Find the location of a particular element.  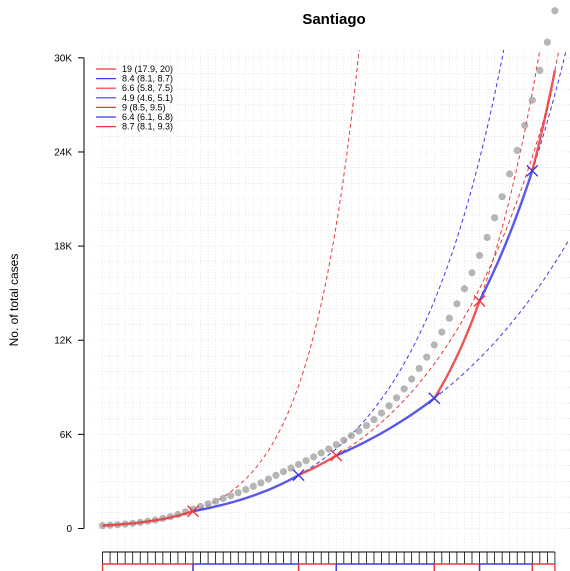

y-tick-label: 6K is located at coordinates (66, 435).